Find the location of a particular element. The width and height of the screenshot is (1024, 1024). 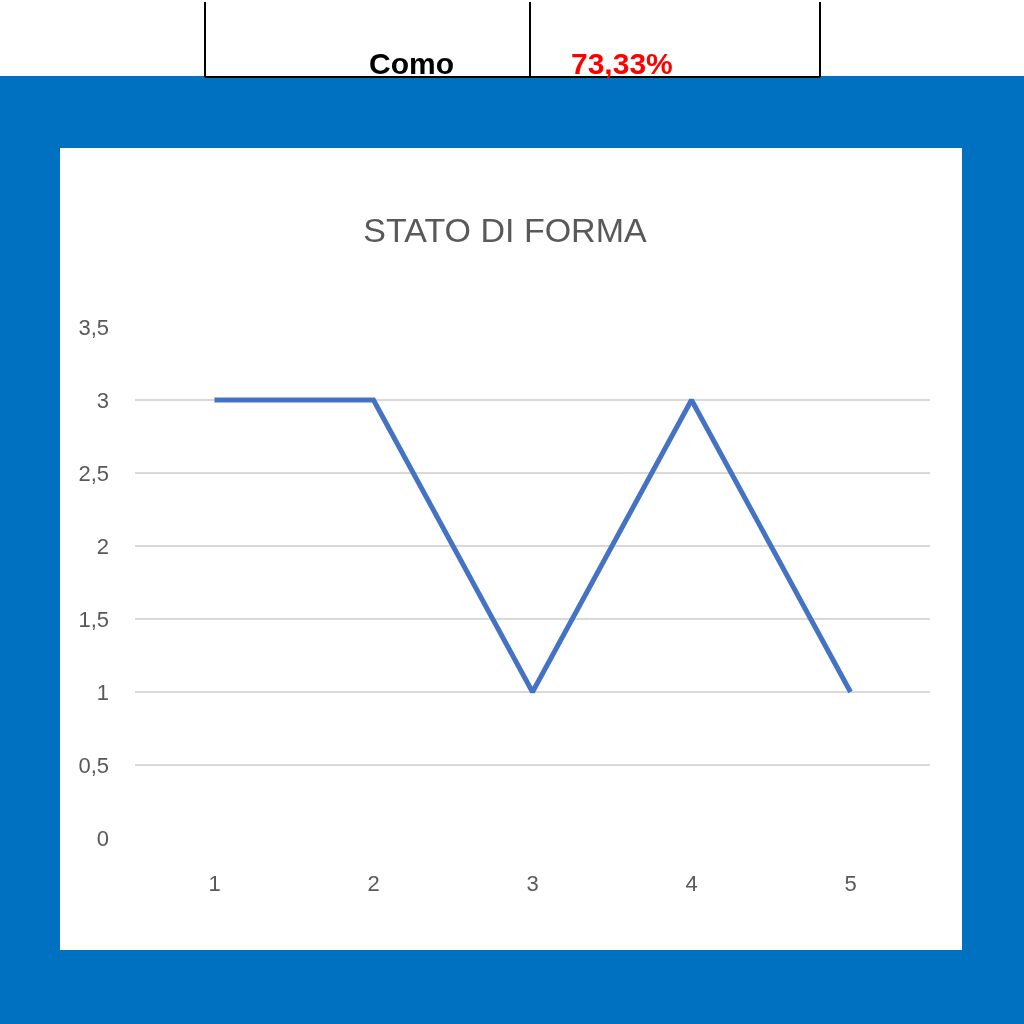

y-tick-label: 1,5 is located at coordinates (93, 619).